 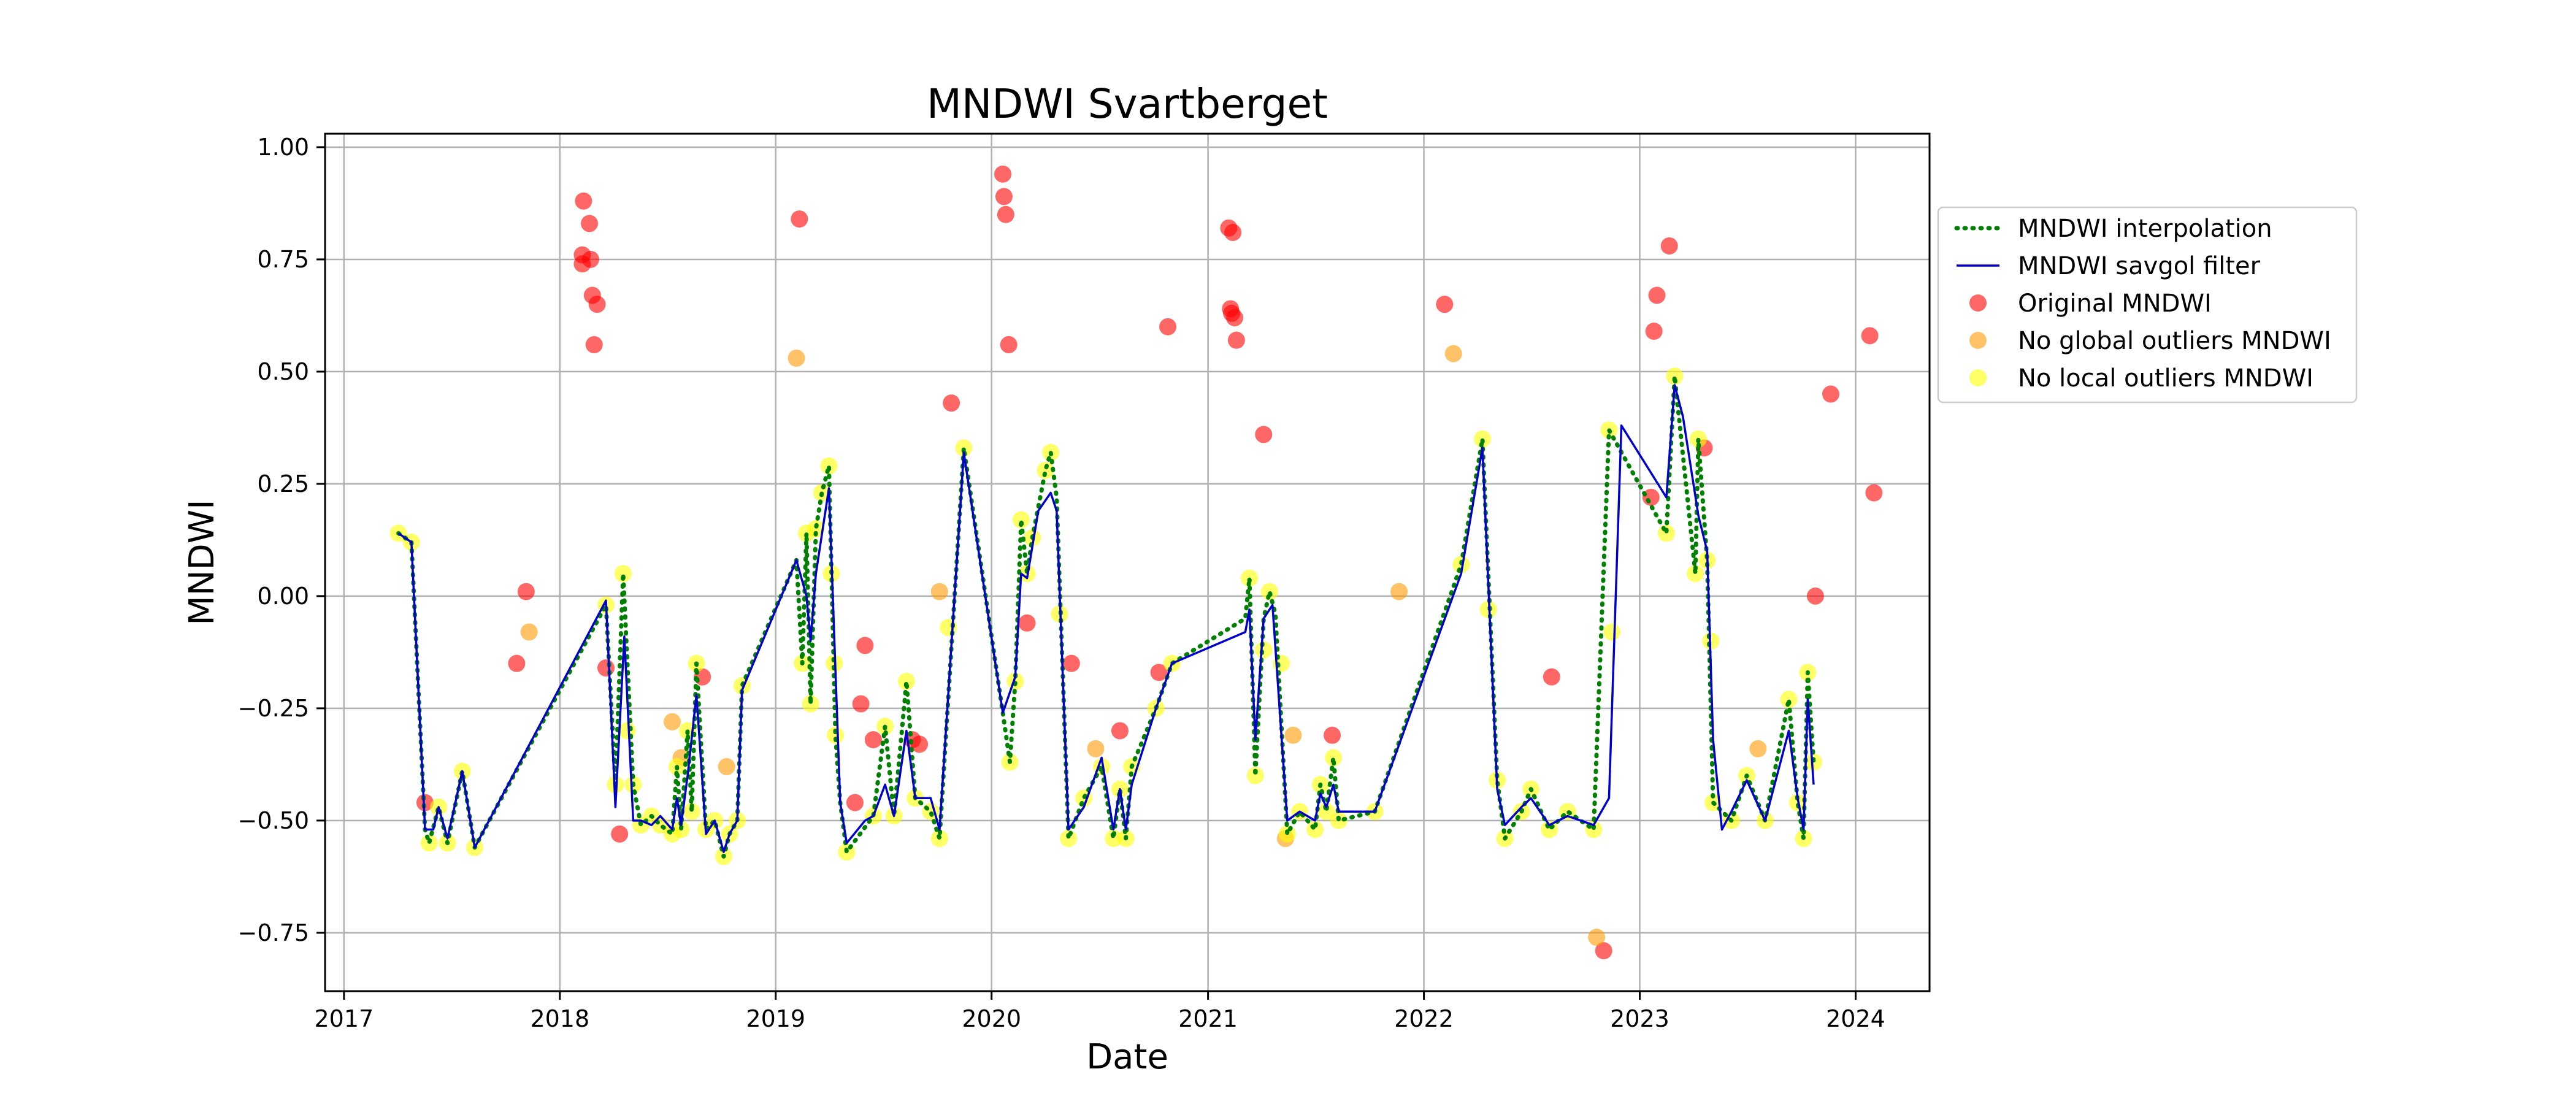 What do you see at coordinates (1127, 104) in the screenshot?
I see `chart-title: MNDWI Svartberget` at bounding box center [1127, 104].